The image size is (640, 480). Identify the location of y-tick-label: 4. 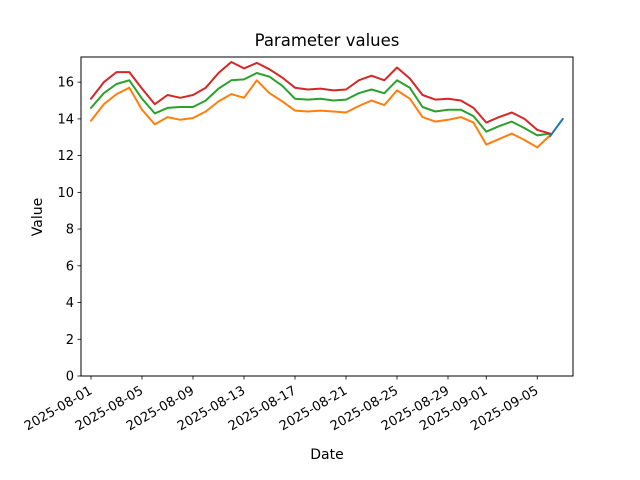
(70, 303).